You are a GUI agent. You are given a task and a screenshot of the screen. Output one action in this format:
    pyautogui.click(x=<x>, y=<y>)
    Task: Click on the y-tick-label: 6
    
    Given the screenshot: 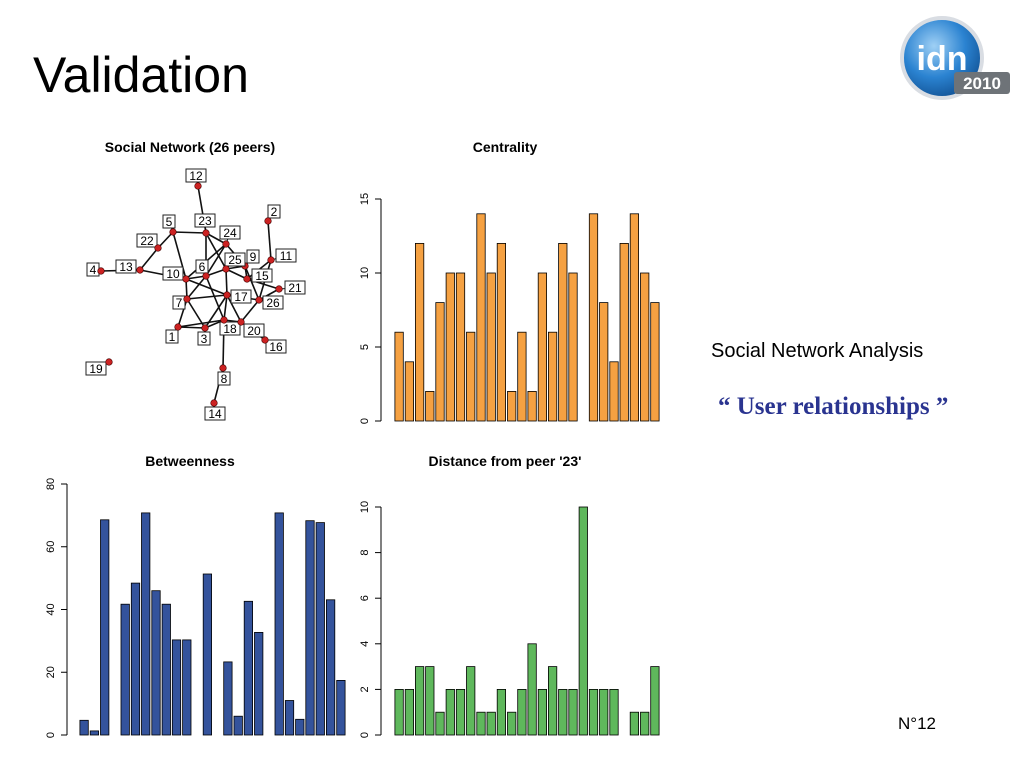 What is the action you would take?
    pyautogui.click(x=365, y=598)
    